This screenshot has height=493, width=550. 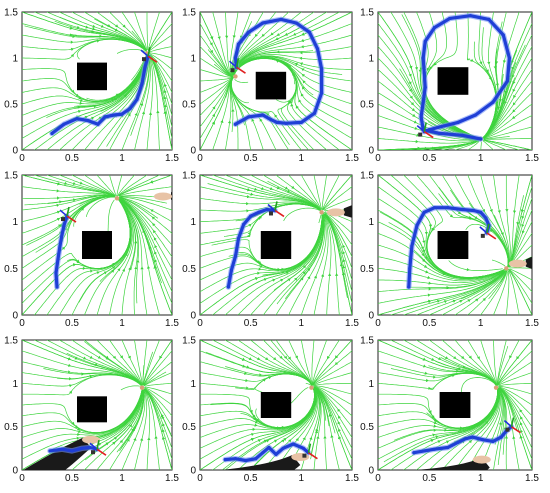 What do you see at coordinates (15, 59) in the screenshot?
I see `y-tick-label: 1` at bounding box center [15, 59].